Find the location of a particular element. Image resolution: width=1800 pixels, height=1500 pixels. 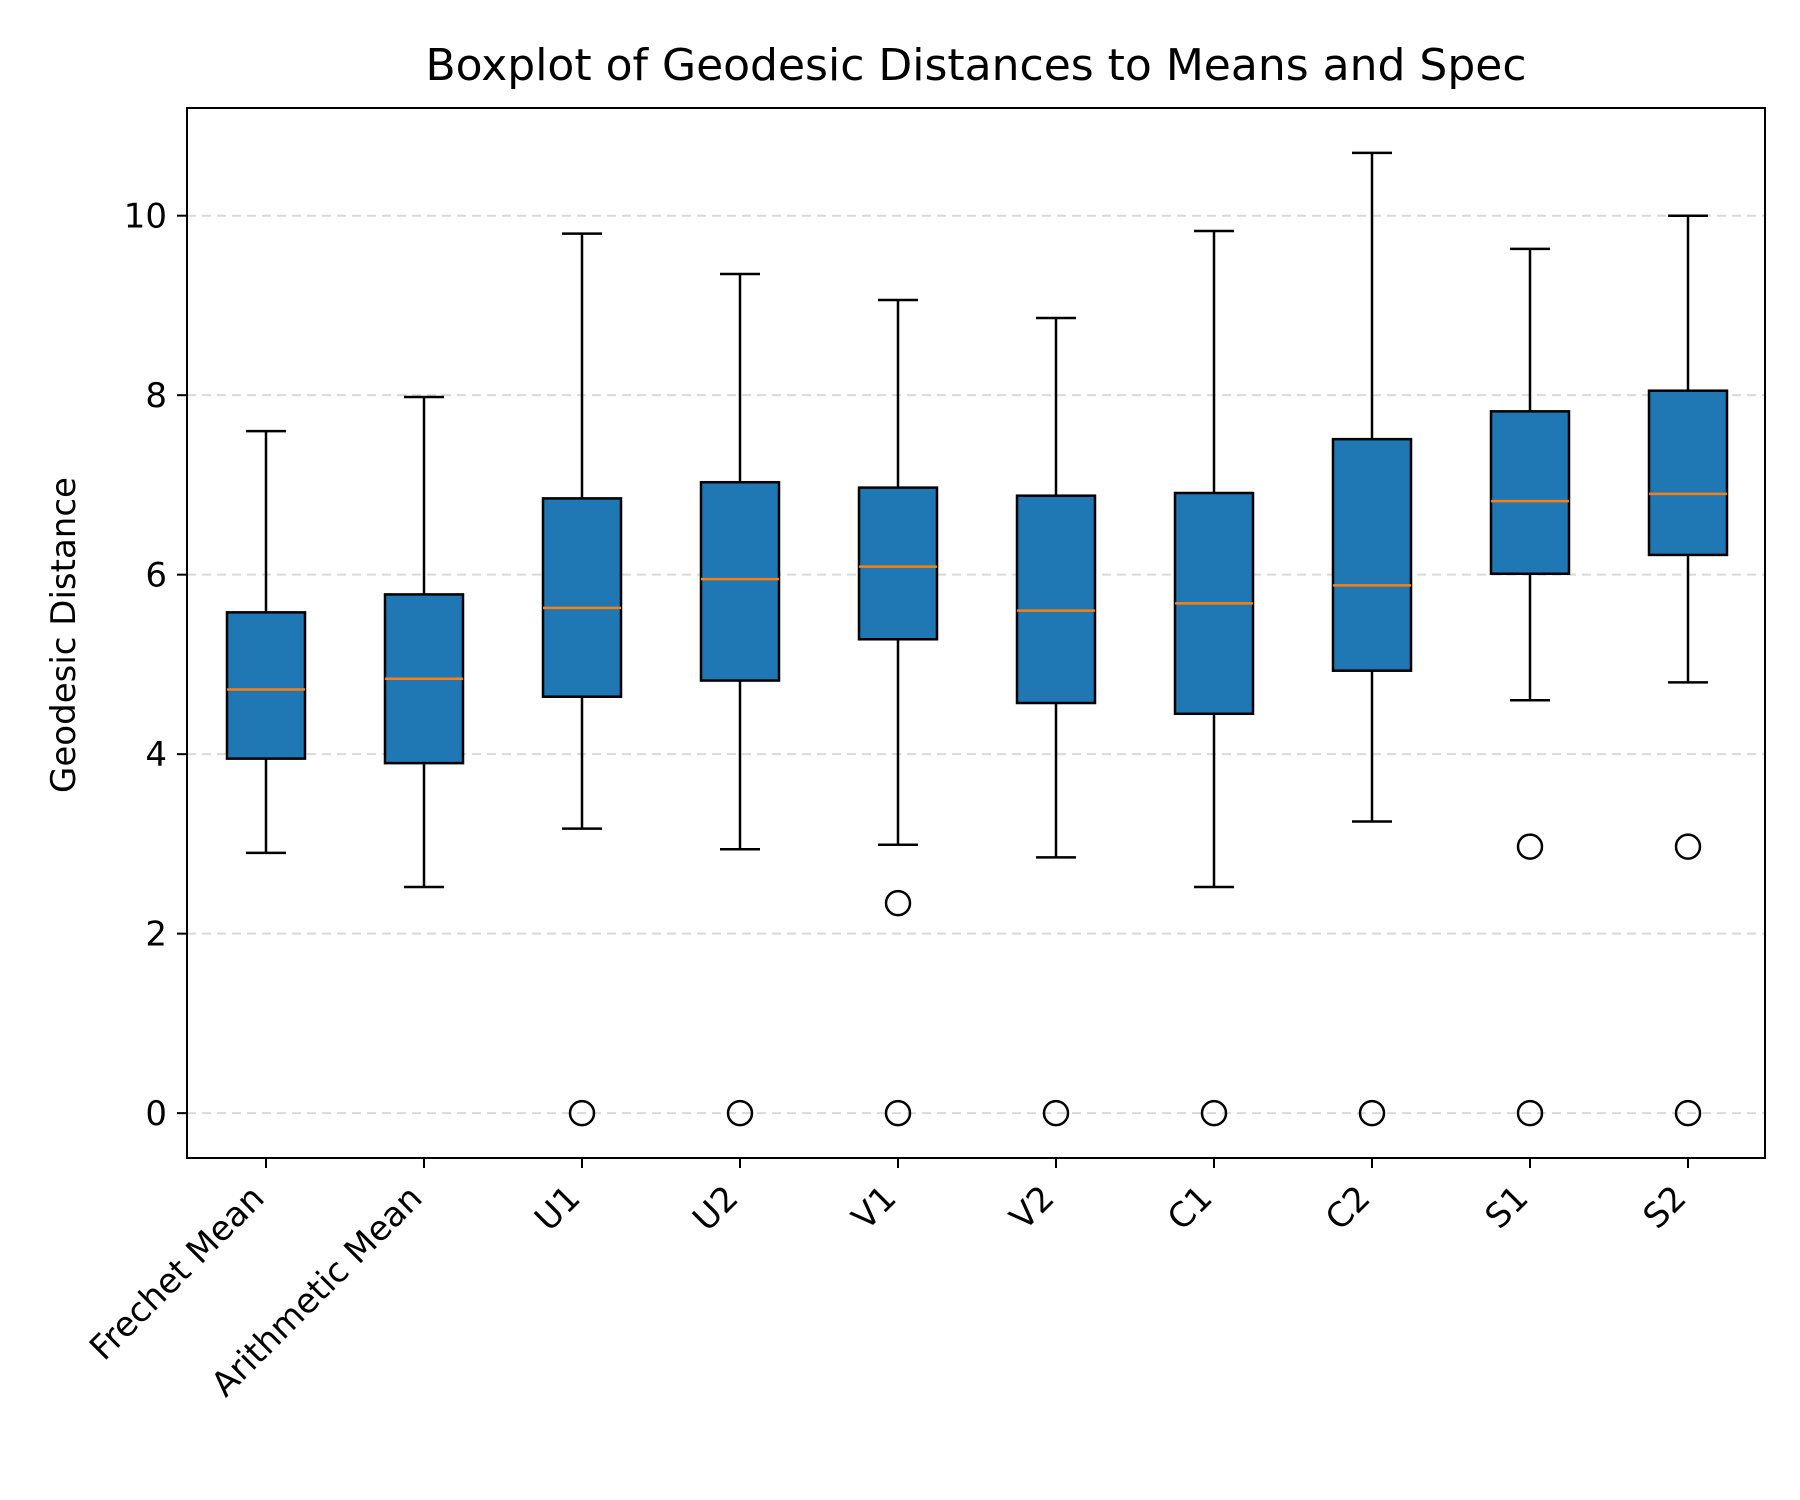

y-axis-label: Geodesic Distance is located at coordinates (64, 635).